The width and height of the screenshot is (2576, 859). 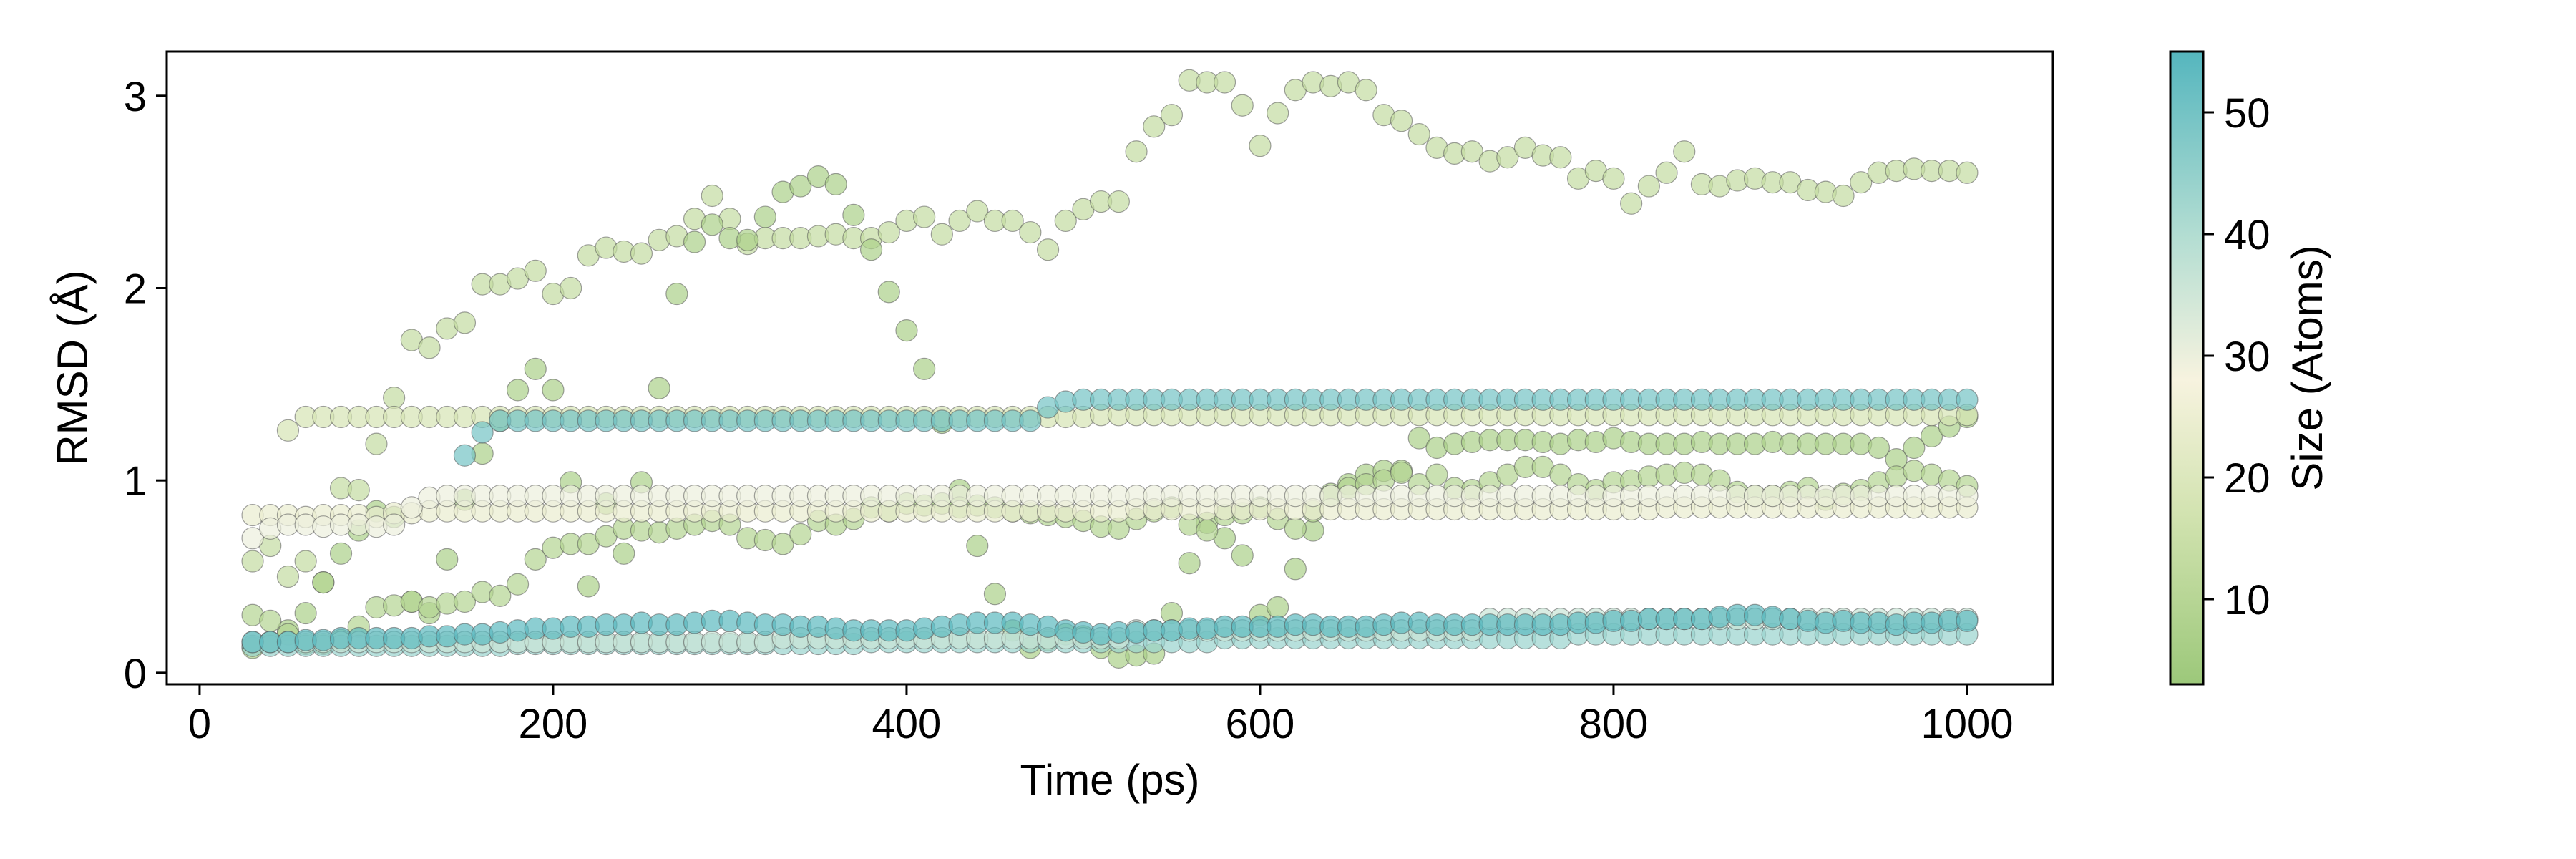 What do you see at coordinates (553, 724) in the screenshot?
I see `x-tick-label: 200` at bounding box center [553, 724].